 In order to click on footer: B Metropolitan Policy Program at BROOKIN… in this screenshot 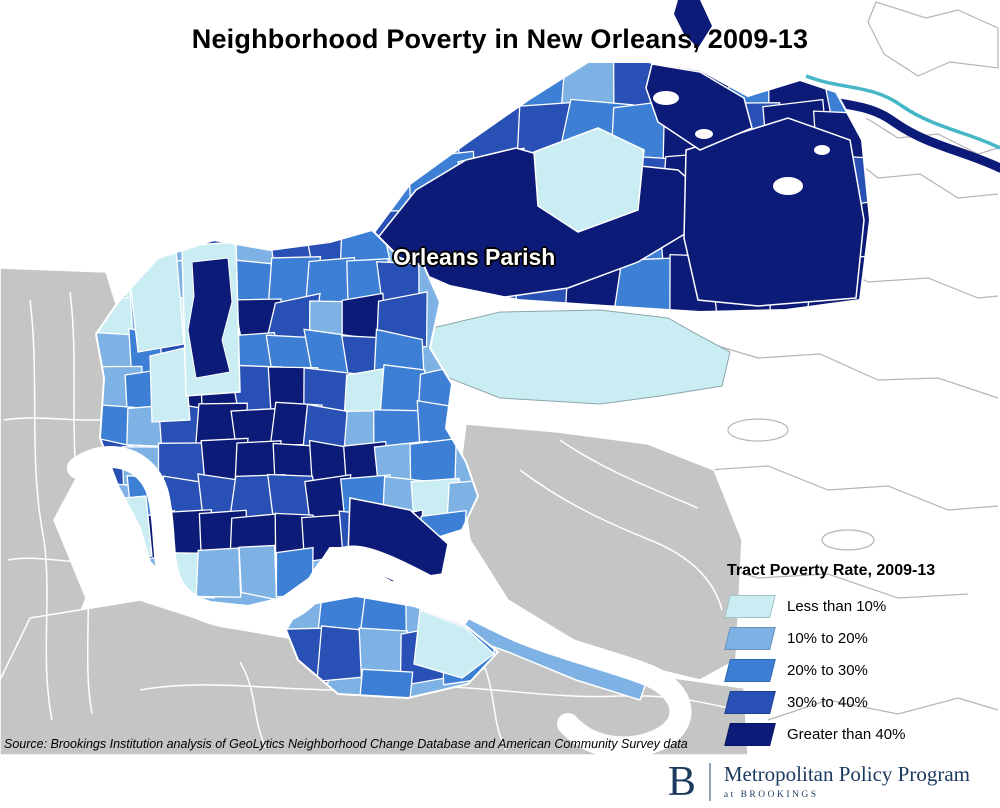, I will do `click(500, 781)`.